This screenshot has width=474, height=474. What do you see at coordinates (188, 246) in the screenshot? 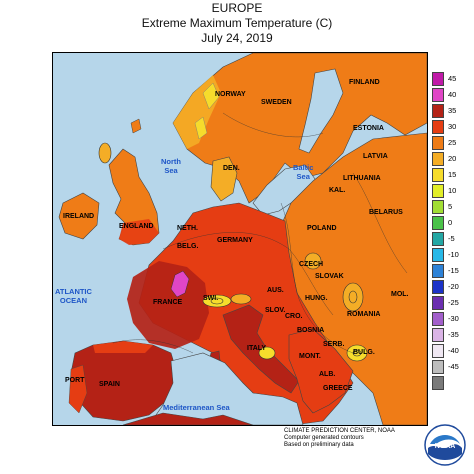
I see `label-belg: BELG.` at bounding box center [188, 246].